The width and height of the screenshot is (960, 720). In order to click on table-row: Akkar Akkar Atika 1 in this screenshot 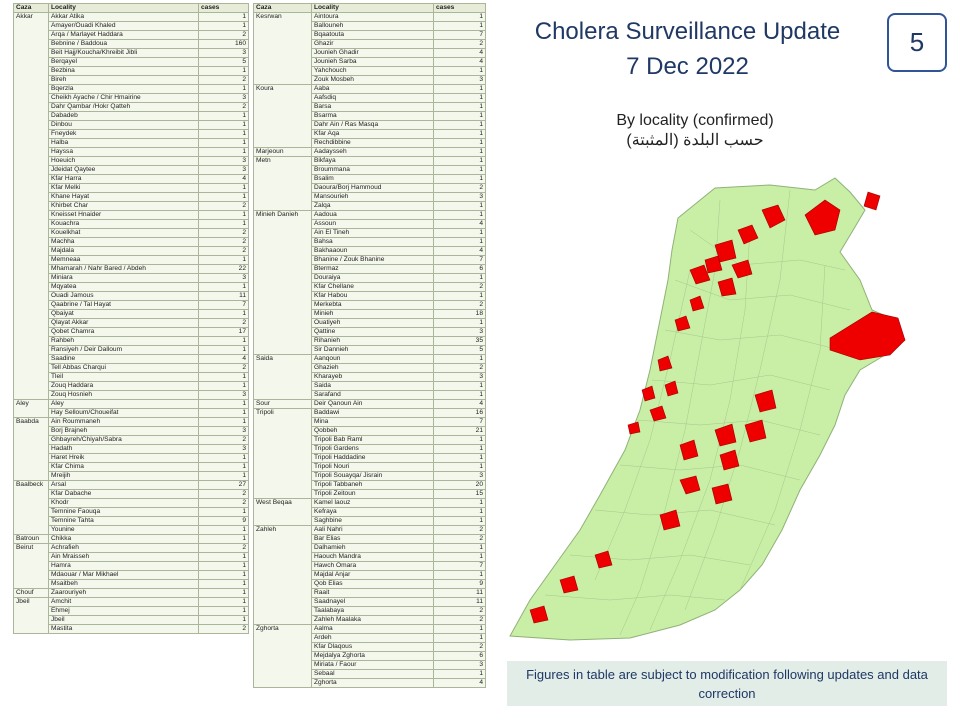, I will do `click(131, 206)`.